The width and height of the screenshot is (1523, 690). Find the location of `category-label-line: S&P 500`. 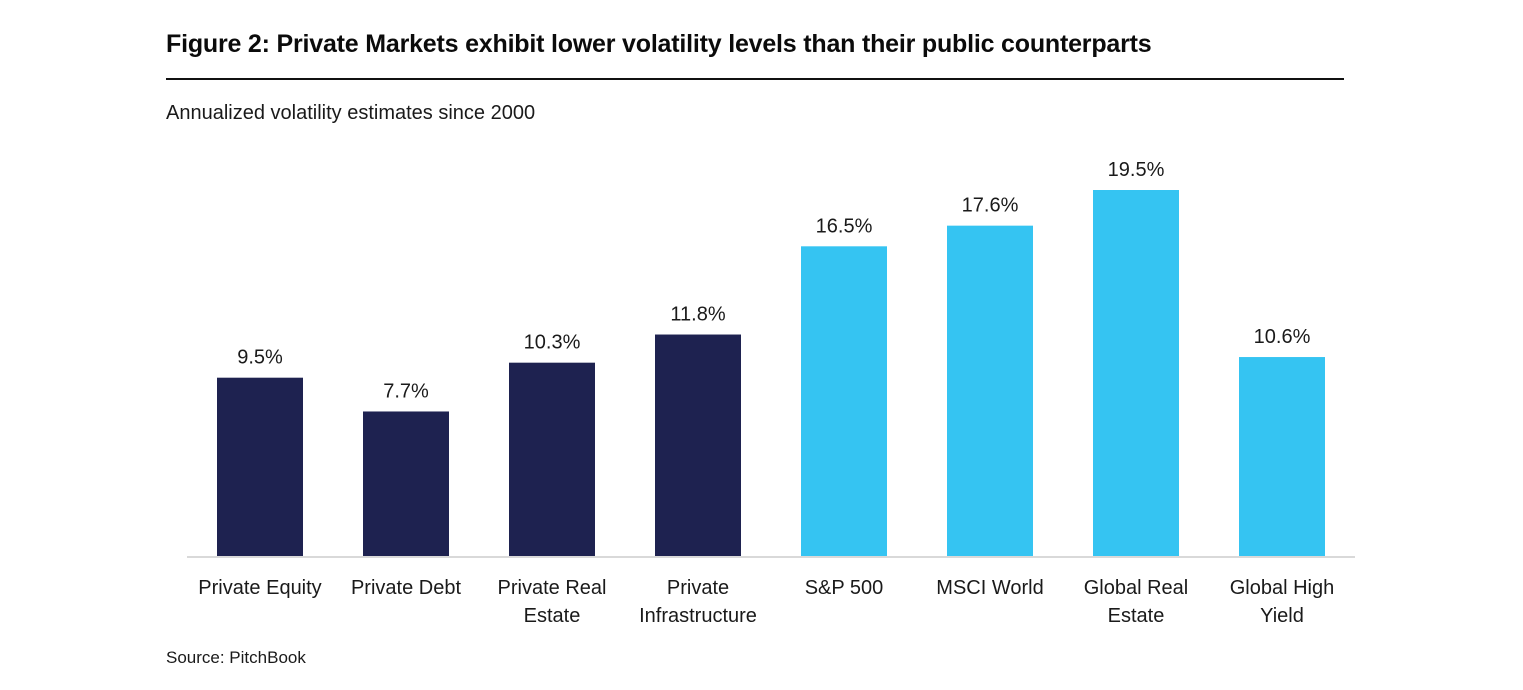

category-label-line: S&P 500 is located at coordinates (844, 588).